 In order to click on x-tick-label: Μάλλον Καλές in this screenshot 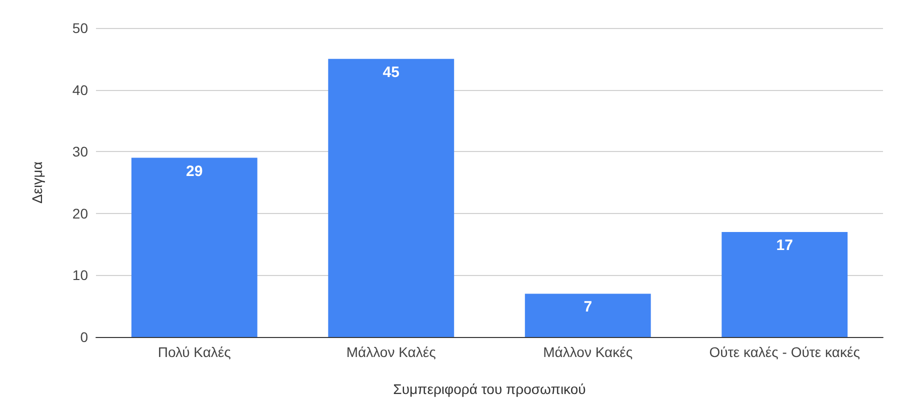, I will do `click(391, 352)`.